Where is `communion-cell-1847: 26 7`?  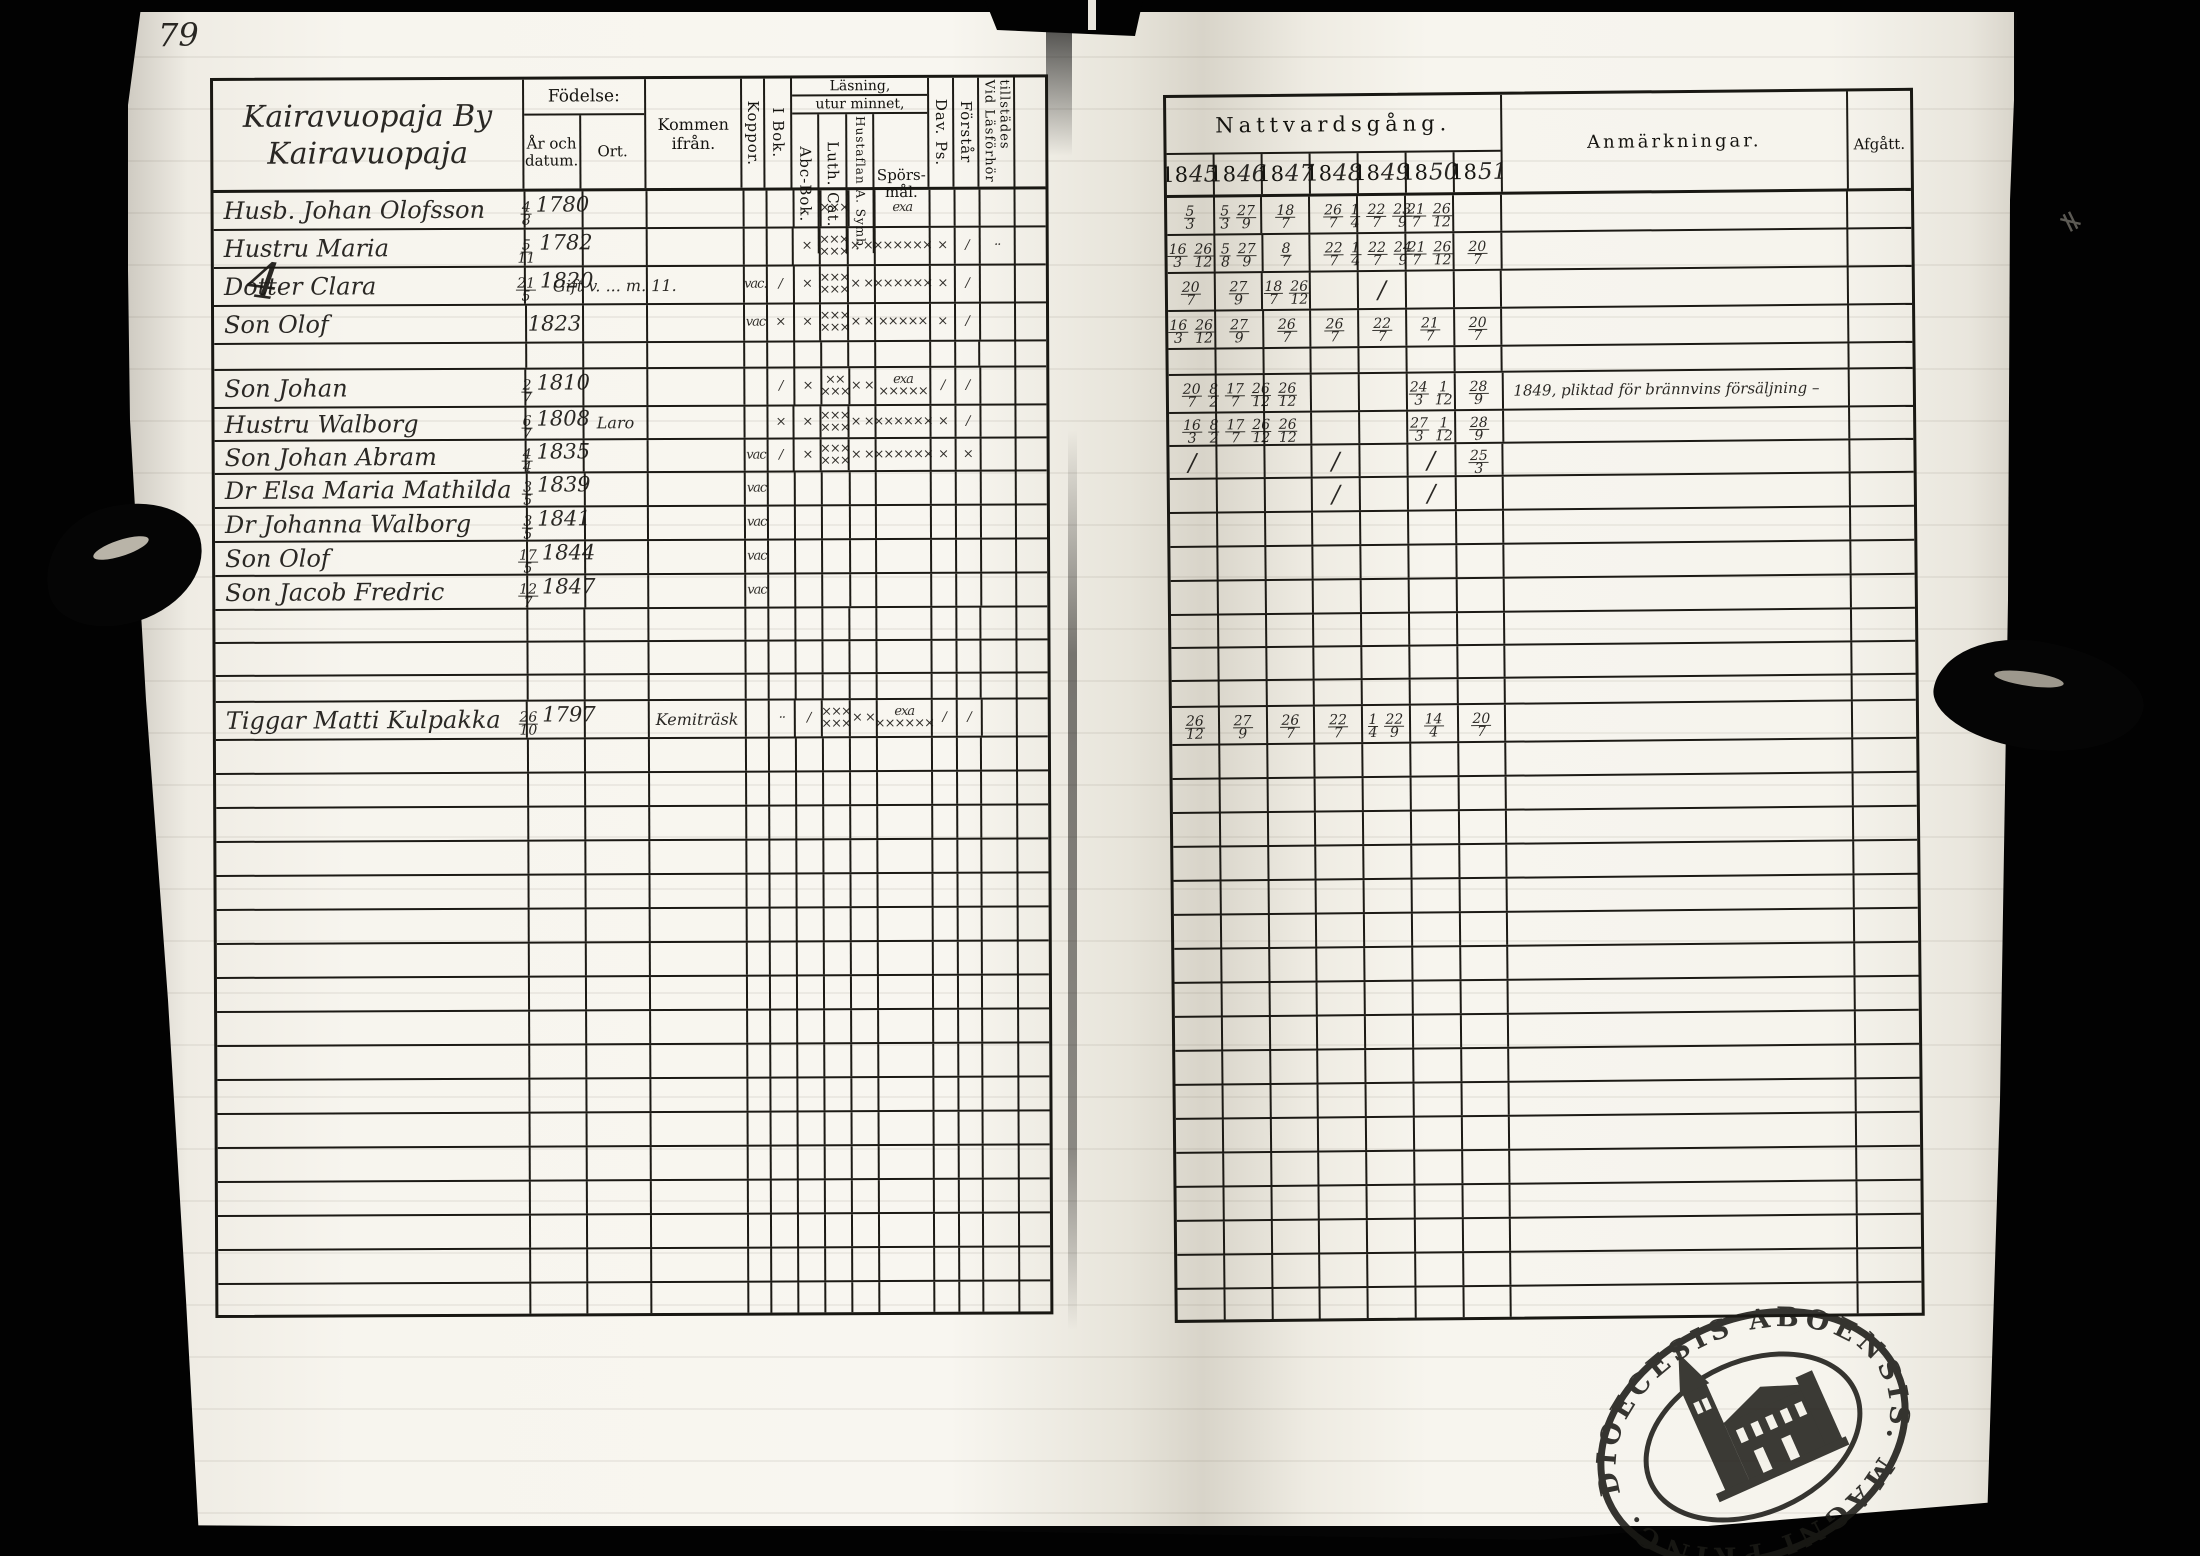 communion-cell-1847: 26 7 is located at coordinates (1291, 725).